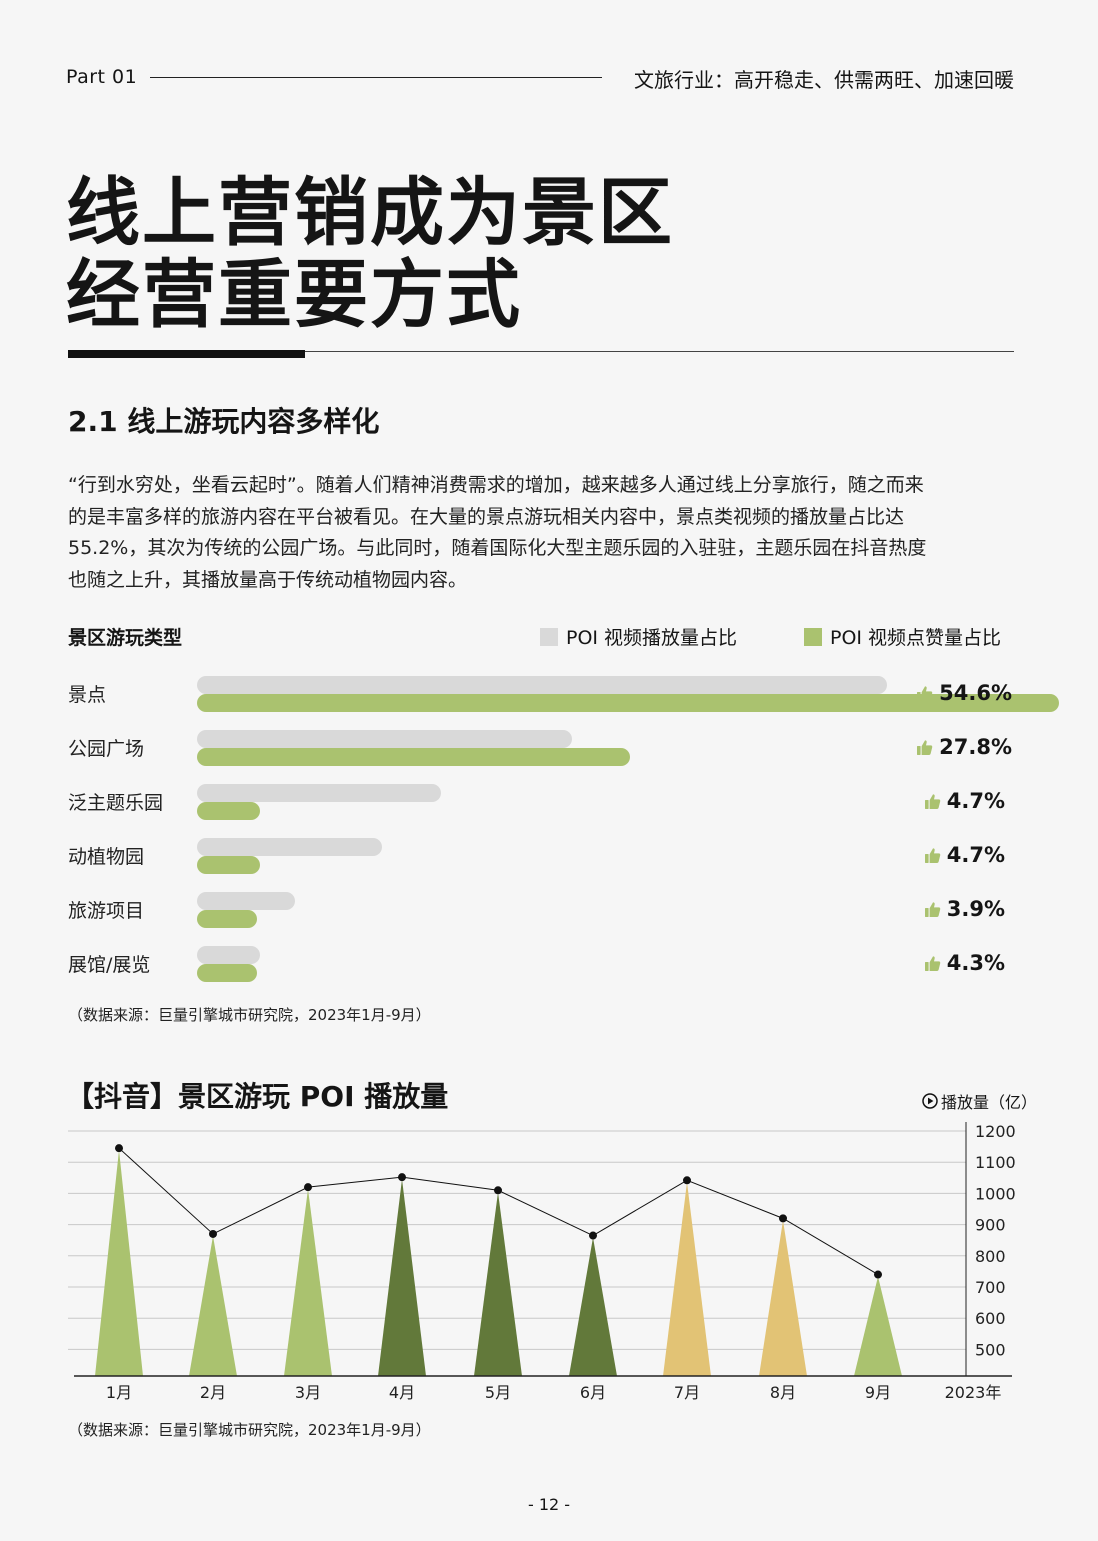  Describe the element at coordinates (990, 1349) in the screenshot. I see `y-tick-label: 500` at that location.